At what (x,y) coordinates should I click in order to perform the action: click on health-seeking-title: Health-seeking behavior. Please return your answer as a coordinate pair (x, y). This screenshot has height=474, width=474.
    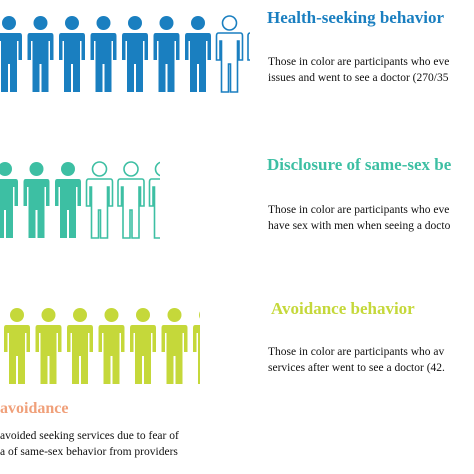
    Looking at the image, I should click on (356, 17).